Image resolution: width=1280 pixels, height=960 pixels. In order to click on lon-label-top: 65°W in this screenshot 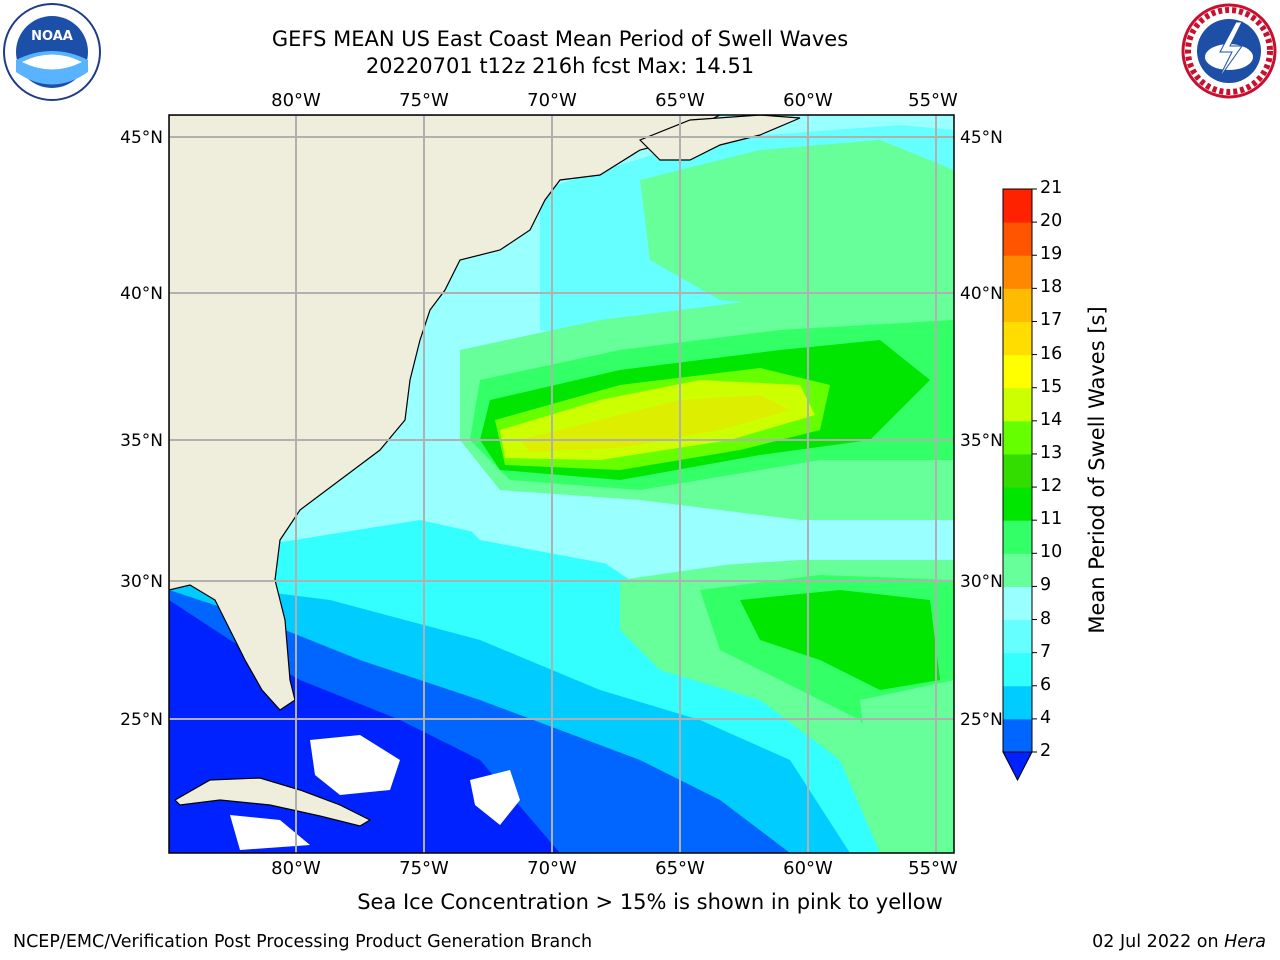, I will do `click(680, 100)`.